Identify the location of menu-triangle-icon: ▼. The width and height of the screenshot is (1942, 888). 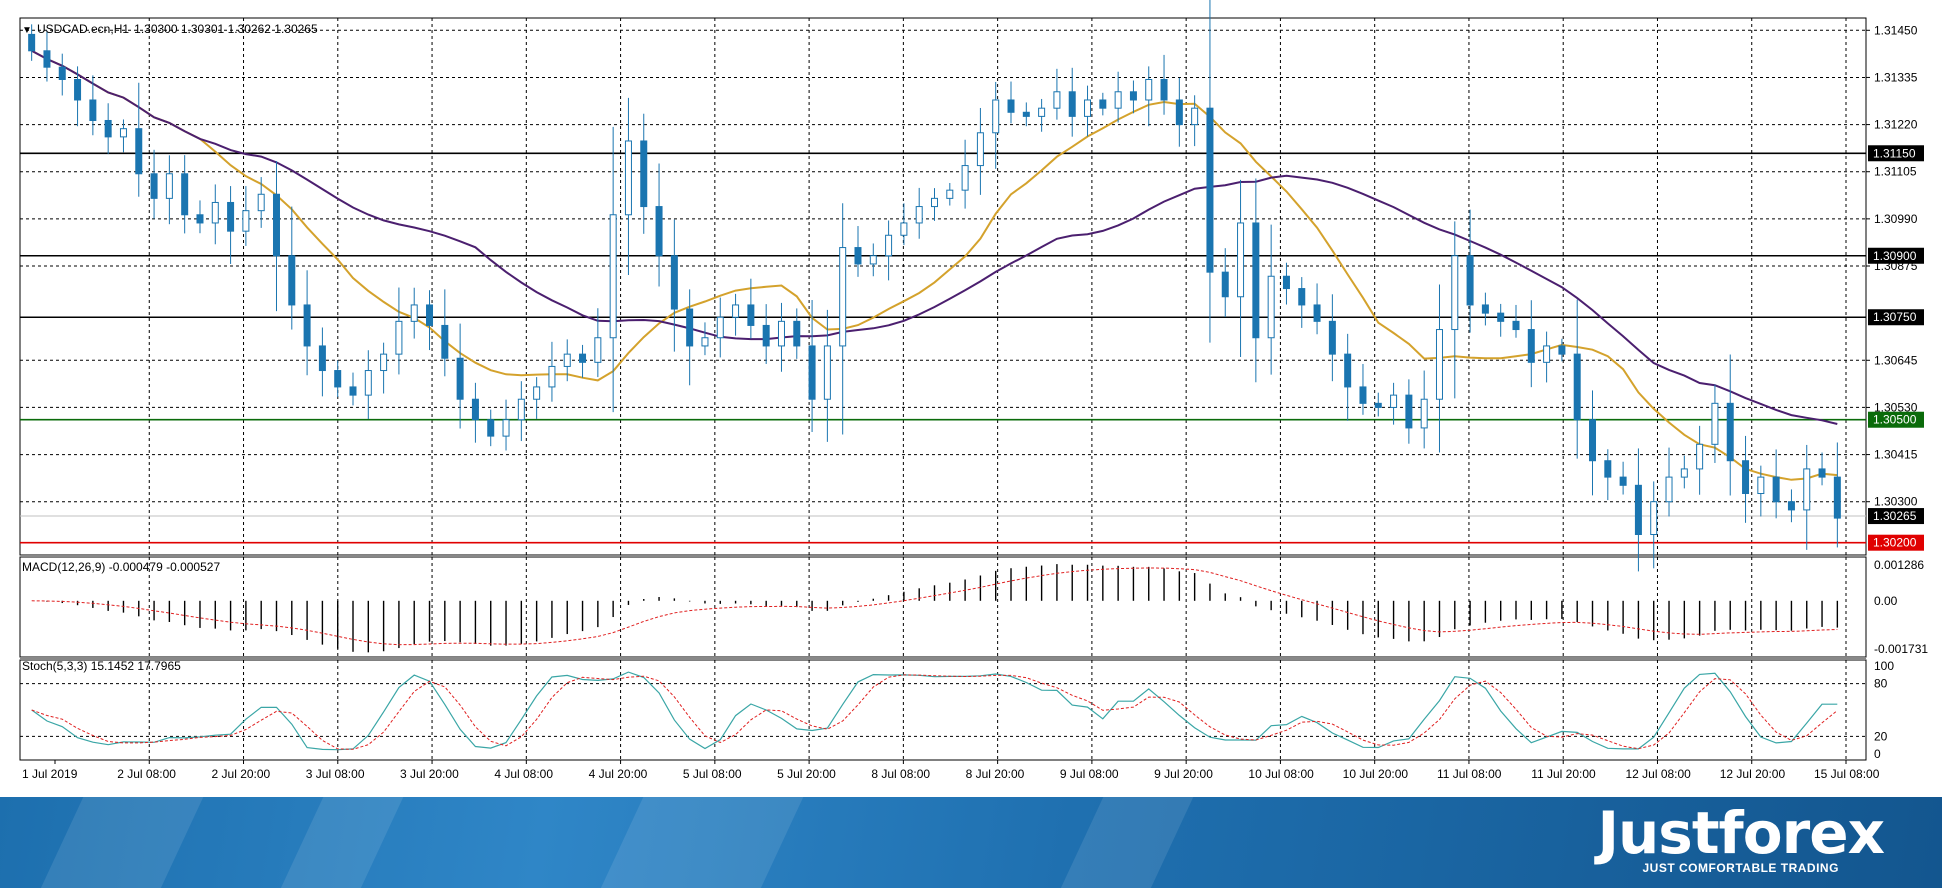
(27, 30).